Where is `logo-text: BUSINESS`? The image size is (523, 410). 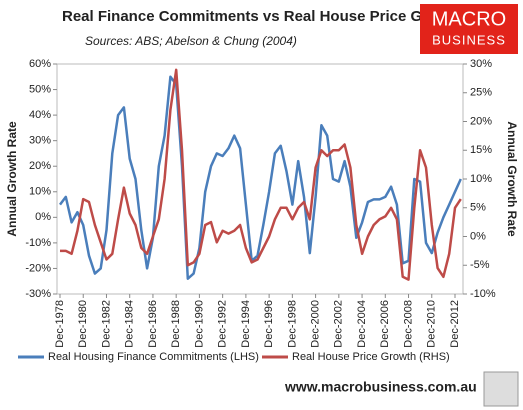 logo-text: BUSINESS is located at coordinates (469, 39).